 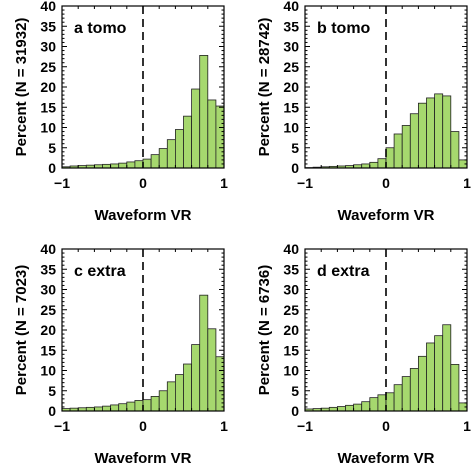 What do you see at coordinates (264, 87) in the screenshot?
I see `y-axis-title: Percent (N = 28742)` at bounding box center [264, 87].